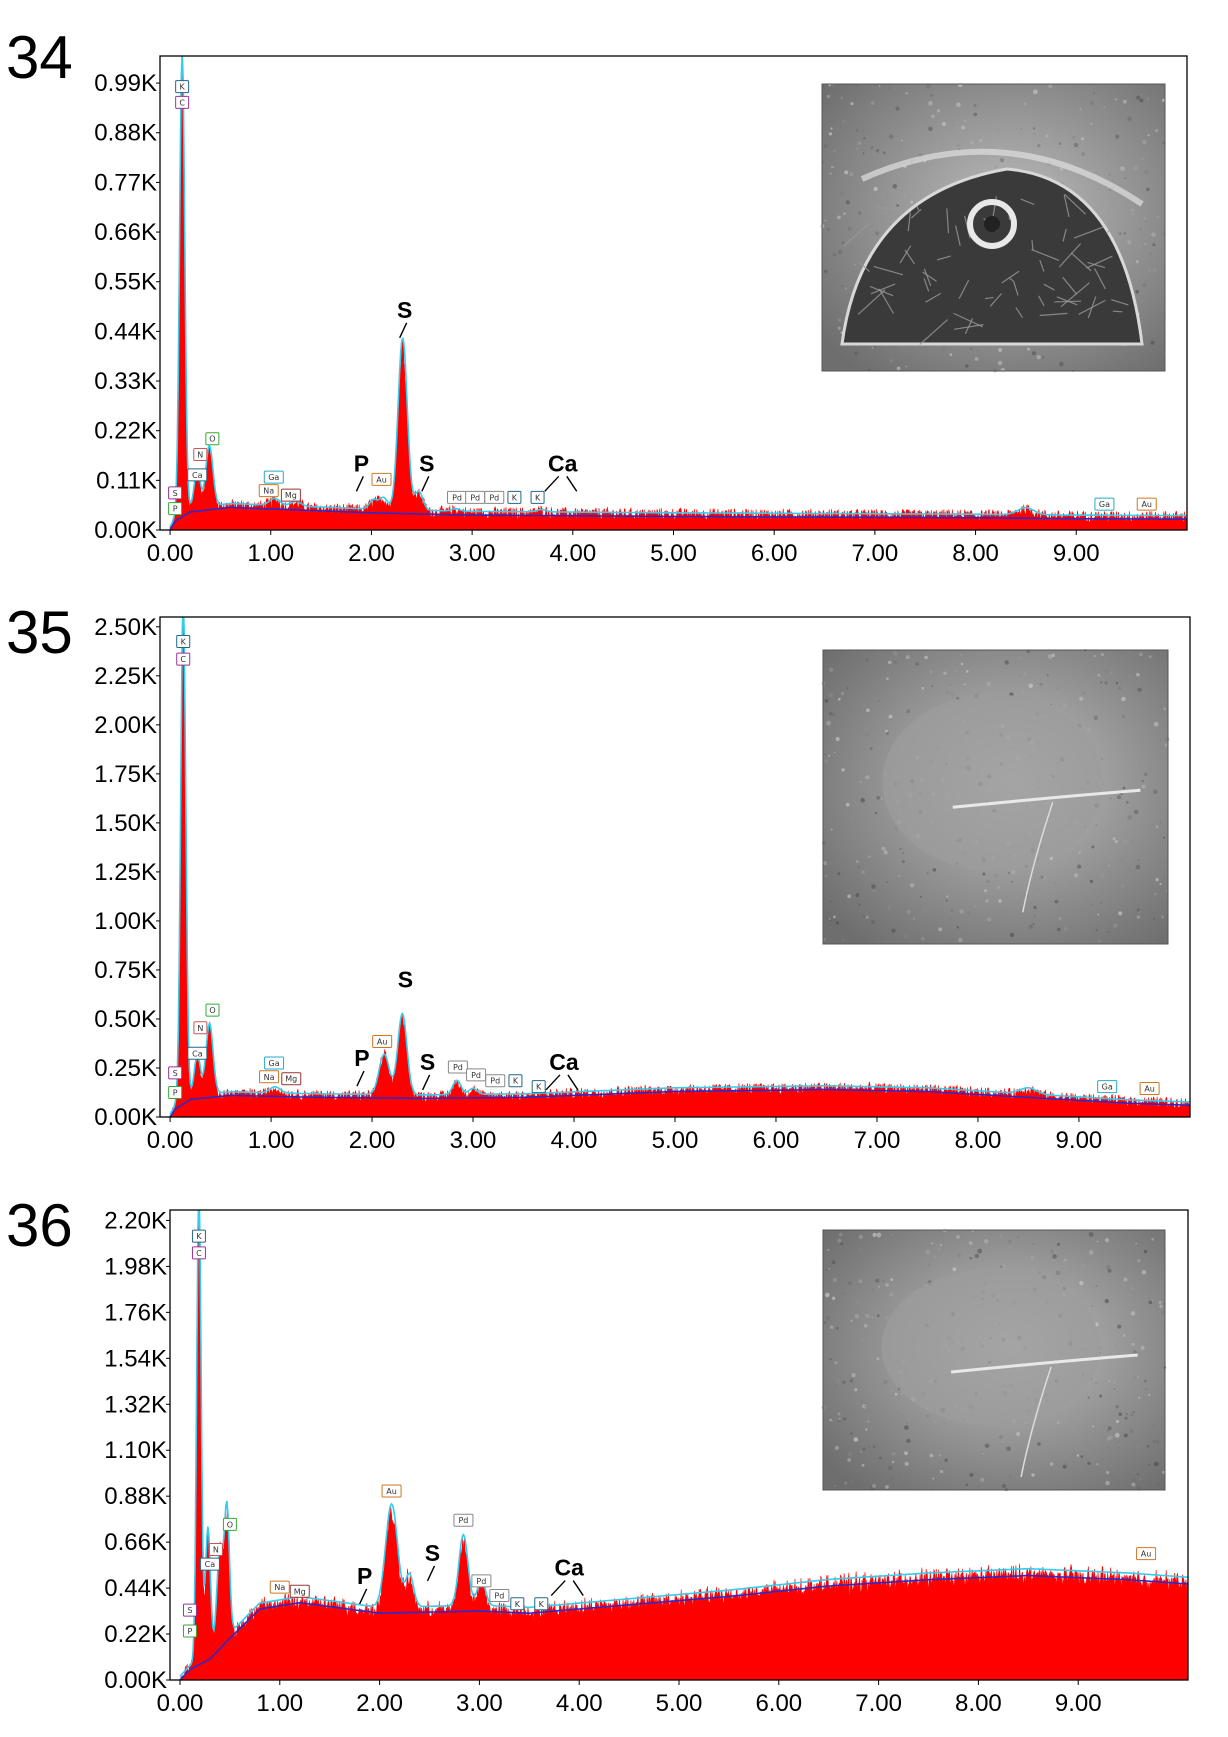  What do you see at coordinates (978, 1703) in the screenshot?
I see `x-tick-label: 8.00` at bounding box center [978, 1703].